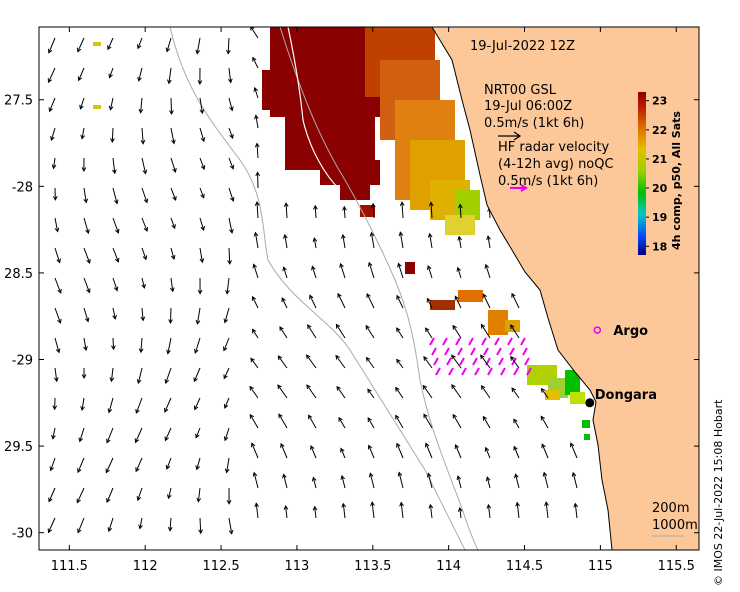  What do you see at coordinates (718, 492) in the screenshot?
I see `imos-credit: © IMOS 22-Jul-2022 15:08 Hobart` at bounding box center [718, 492].